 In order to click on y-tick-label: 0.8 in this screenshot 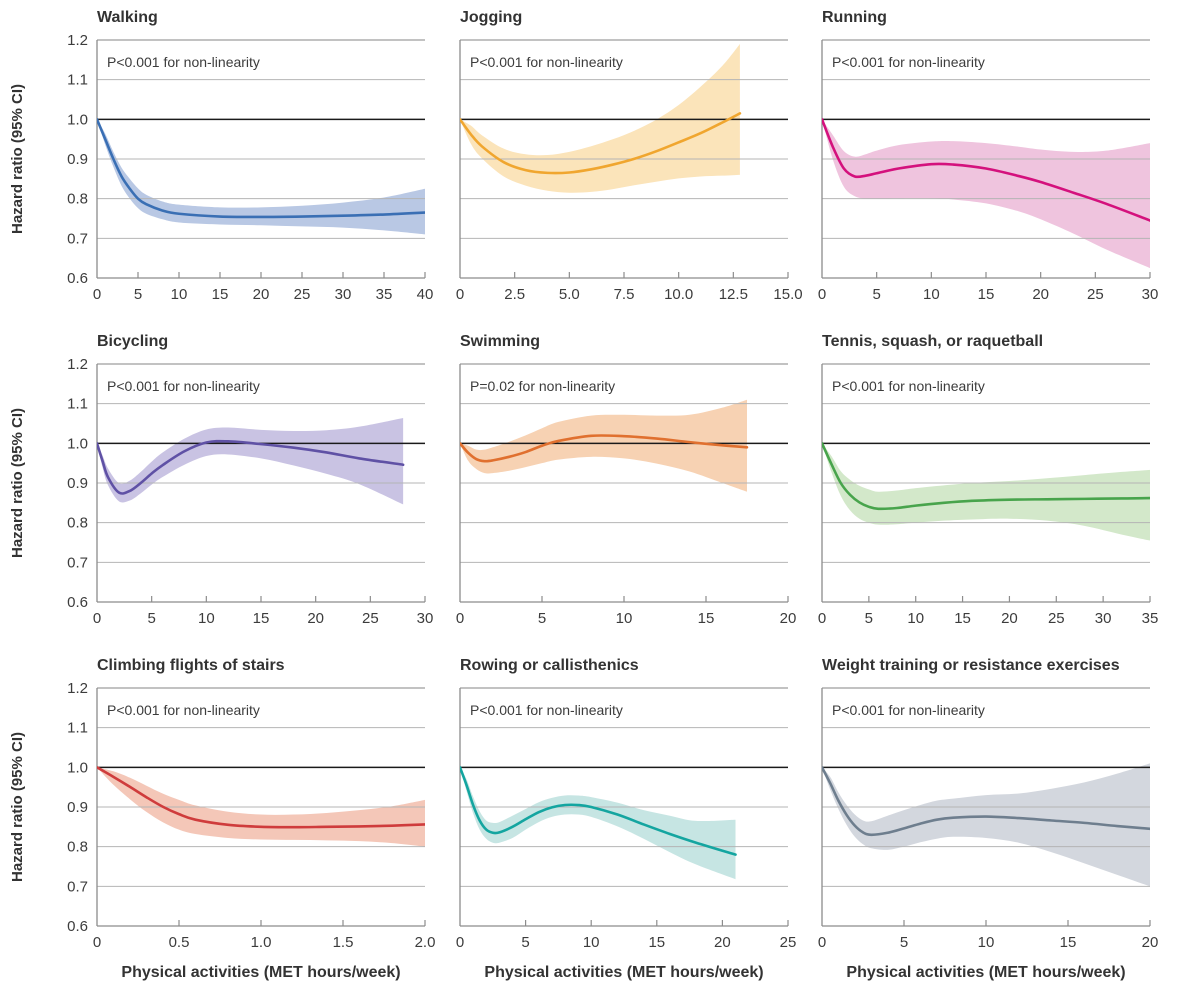, I will do `click(77, 847)`.